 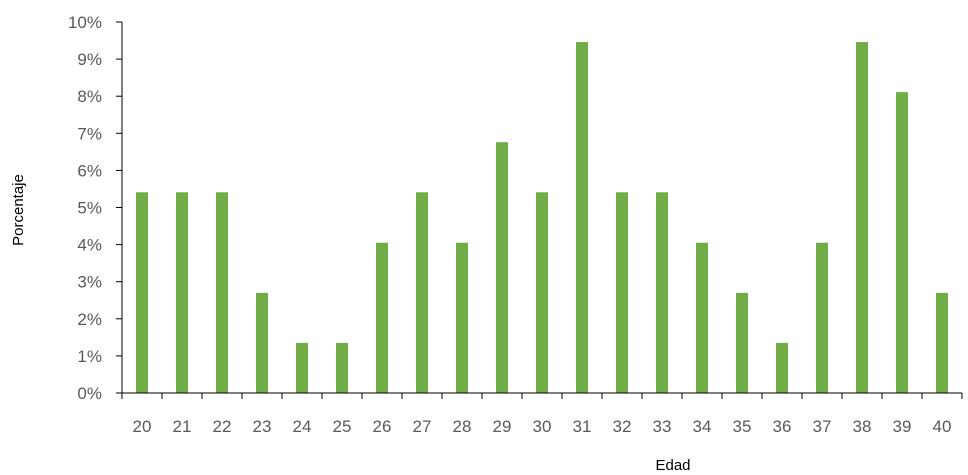 What do you see at coordinates (382, 426) in the screenshot?
I see `x-tick-label: 26` at bounding box center [382, 426].